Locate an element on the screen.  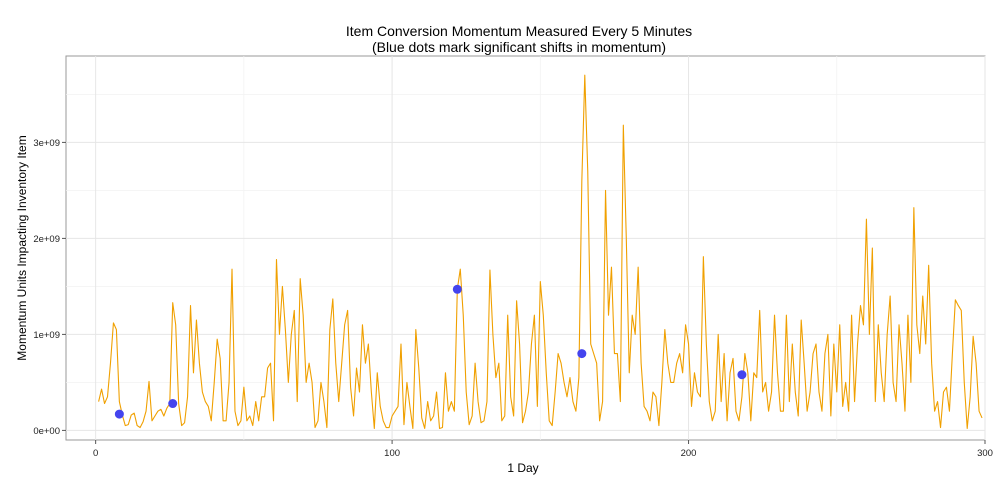
x-tick-label: 0 is located at coordinates (95, 453).